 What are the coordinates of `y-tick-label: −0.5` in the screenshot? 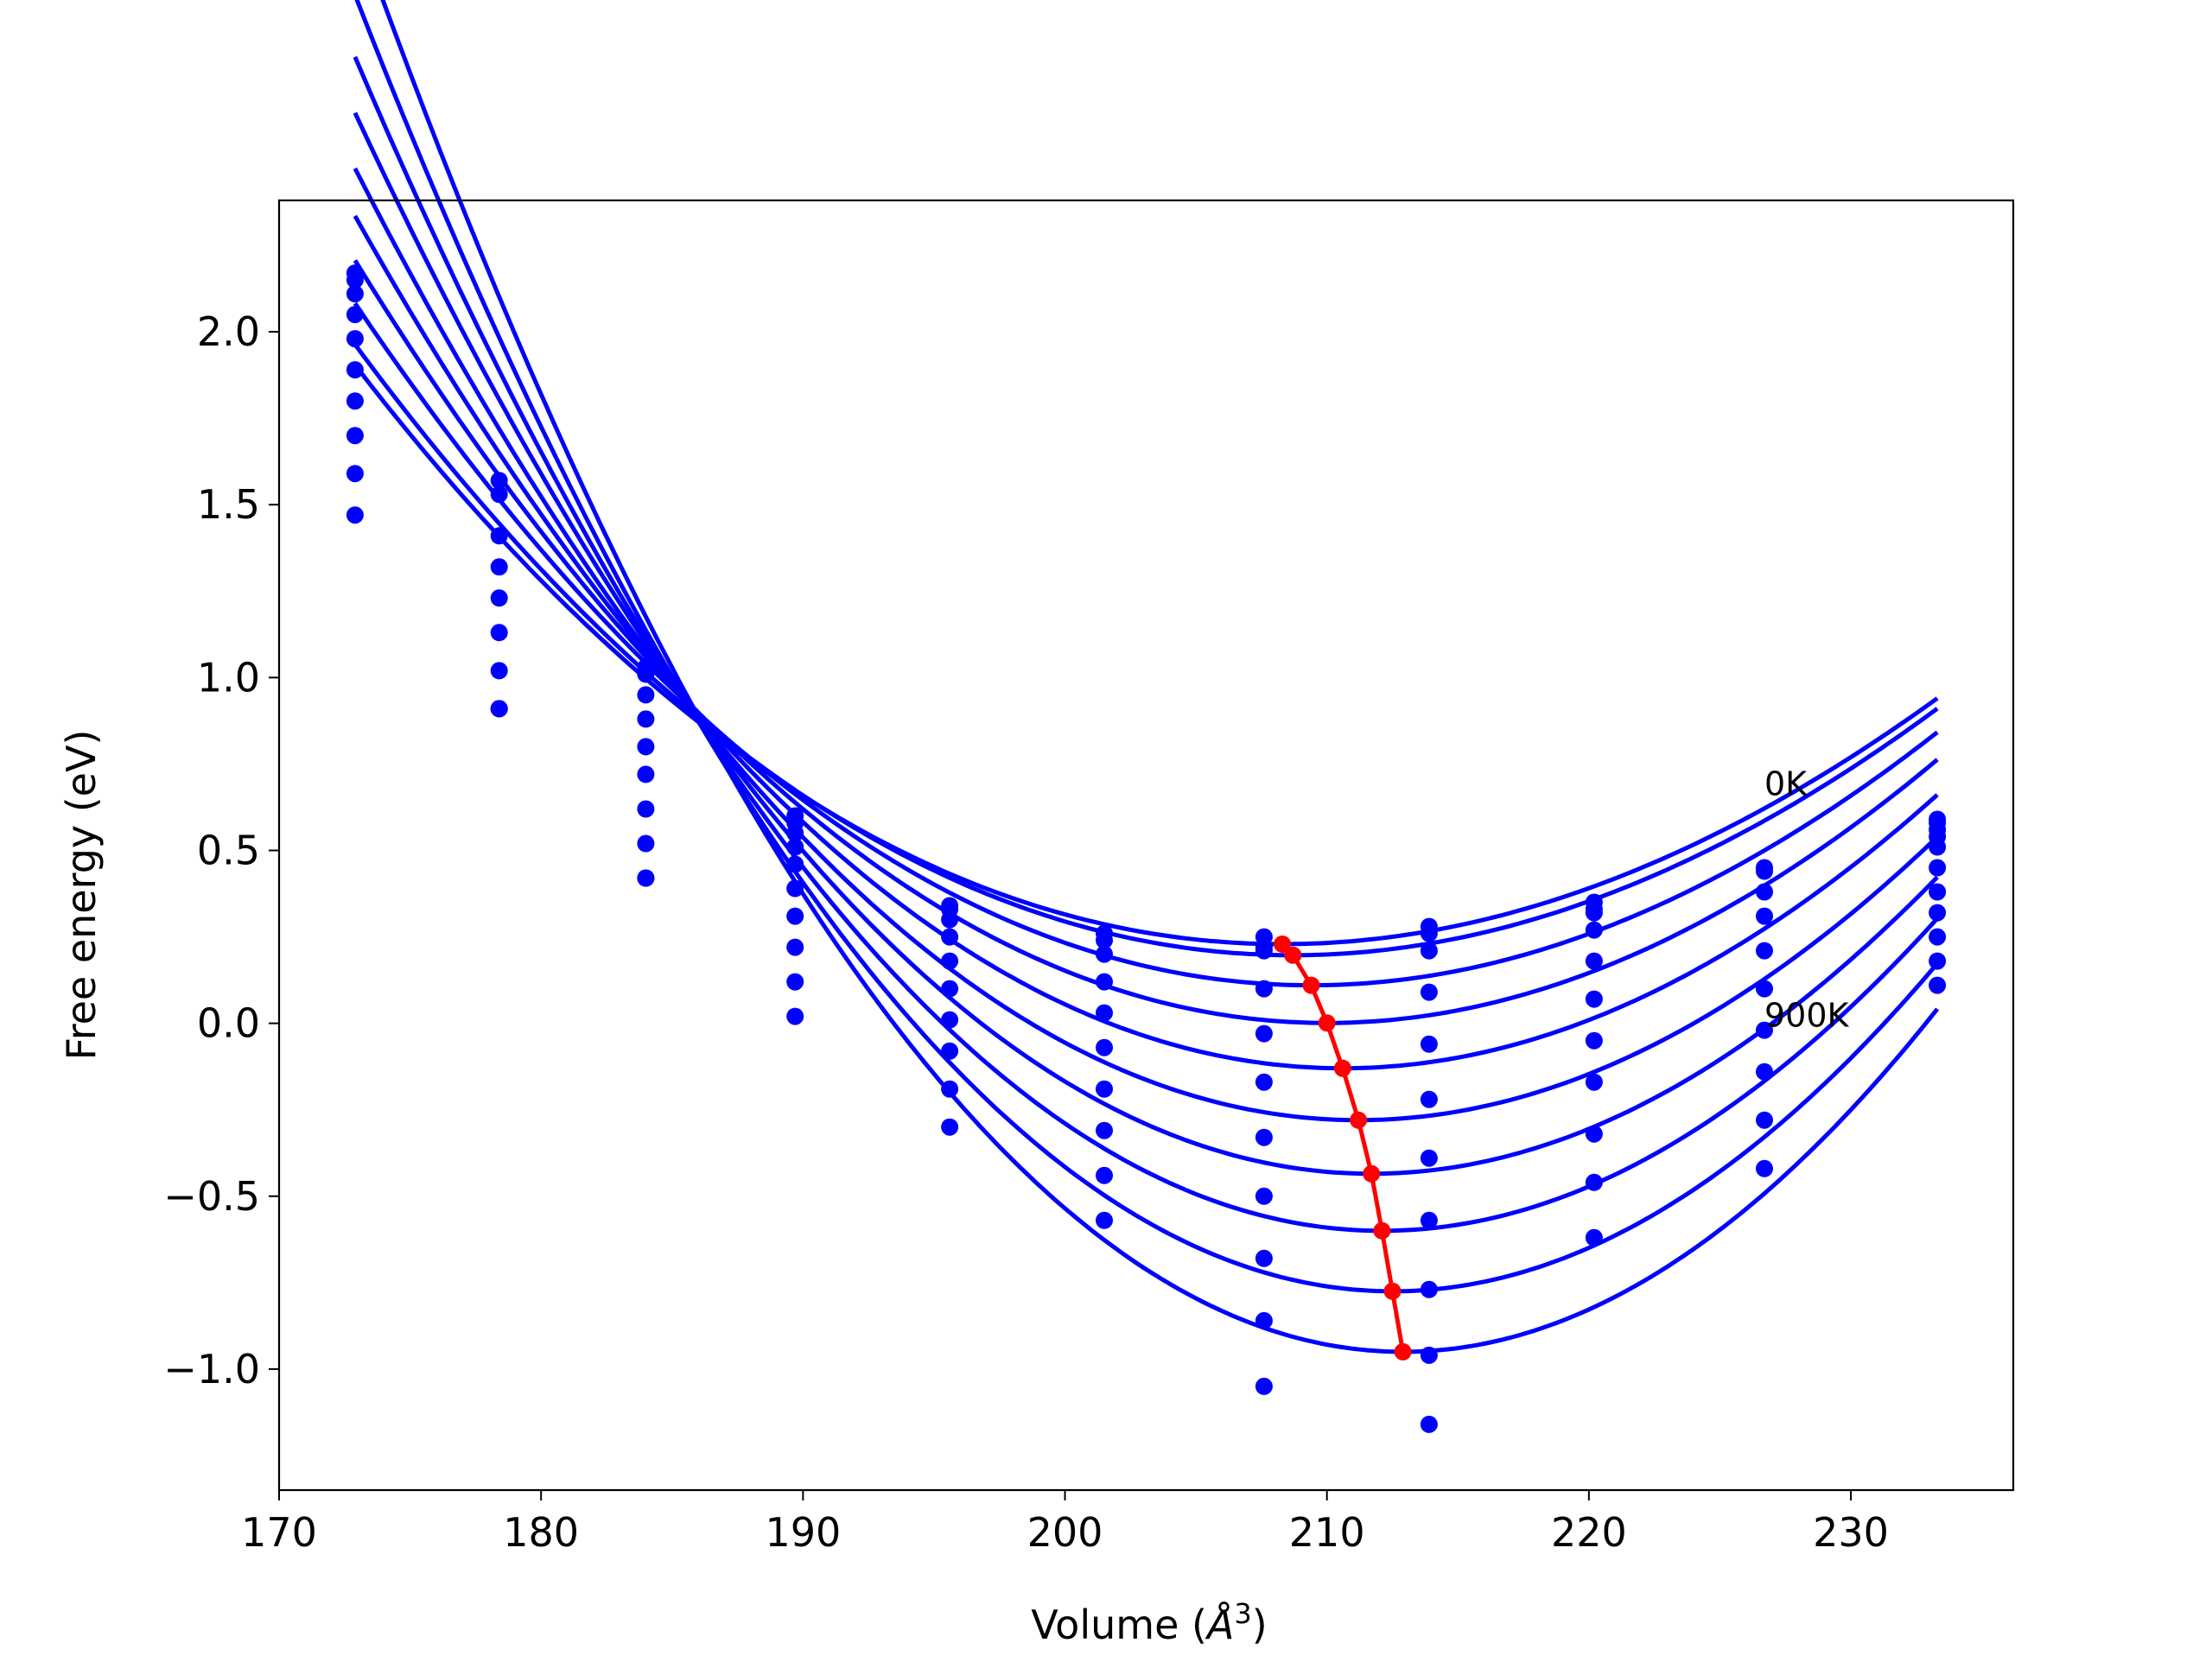 It's located at (211, 1196).